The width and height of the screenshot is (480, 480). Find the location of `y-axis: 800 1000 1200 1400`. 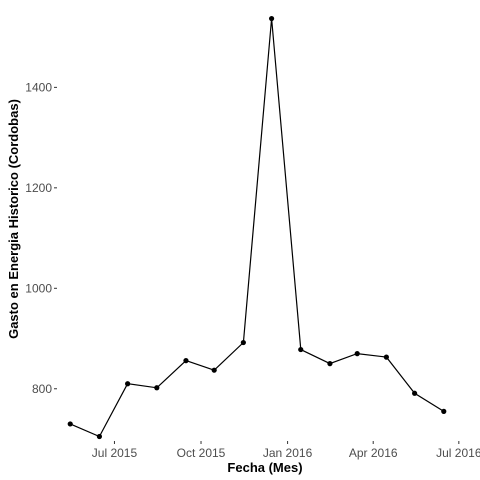

y-axis: 800 1000 1200 1400 is located at coordinates (41, 238).